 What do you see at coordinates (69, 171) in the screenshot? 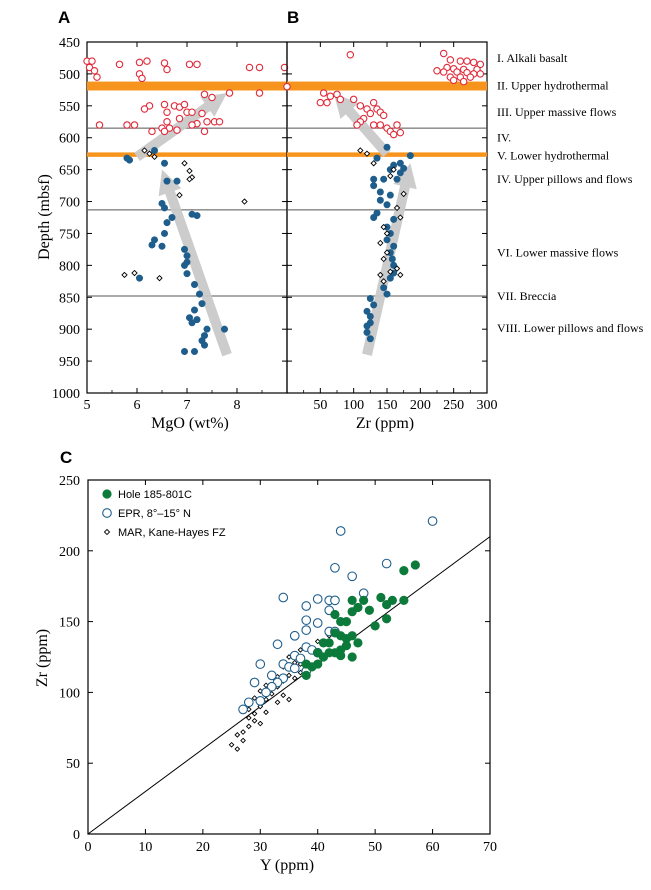
I see `panel-a-y-tick-label: 650` at bounding box center [69, 171].